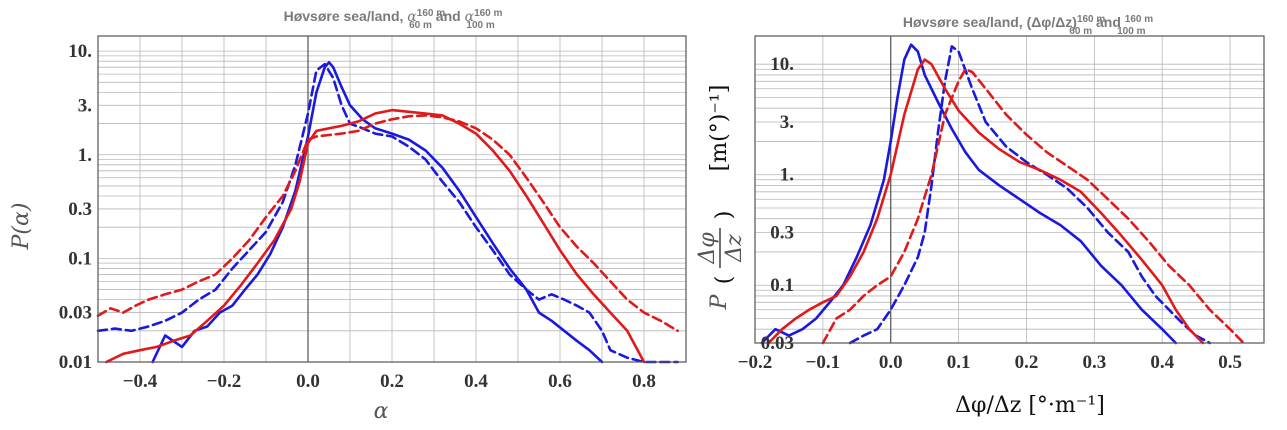  Describe the element at coordinates (959, 362) in the screenshot. I see `x-tick-label: 0.1` at that location.